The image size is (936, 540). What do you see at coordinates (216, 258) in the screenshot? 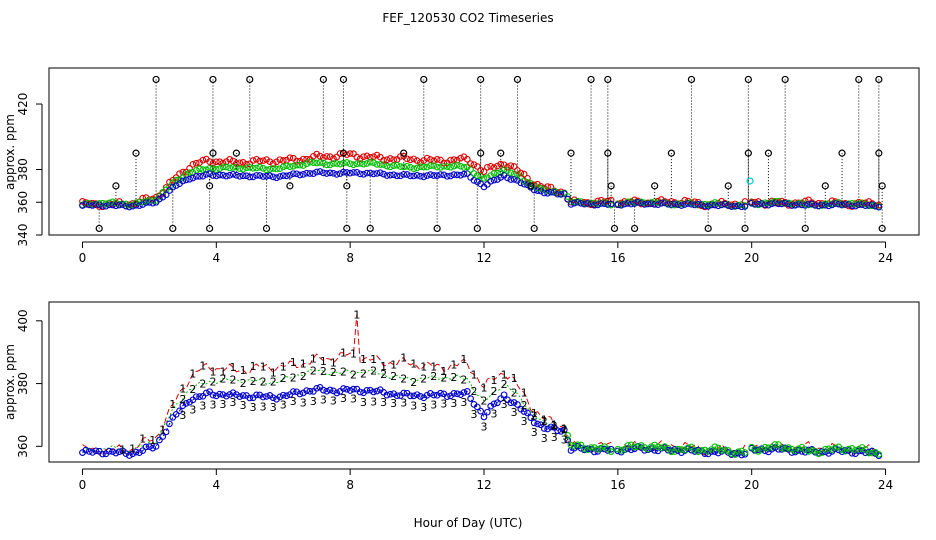
I see `top-x-tick-label: 4` at bounding box center [216, 258].